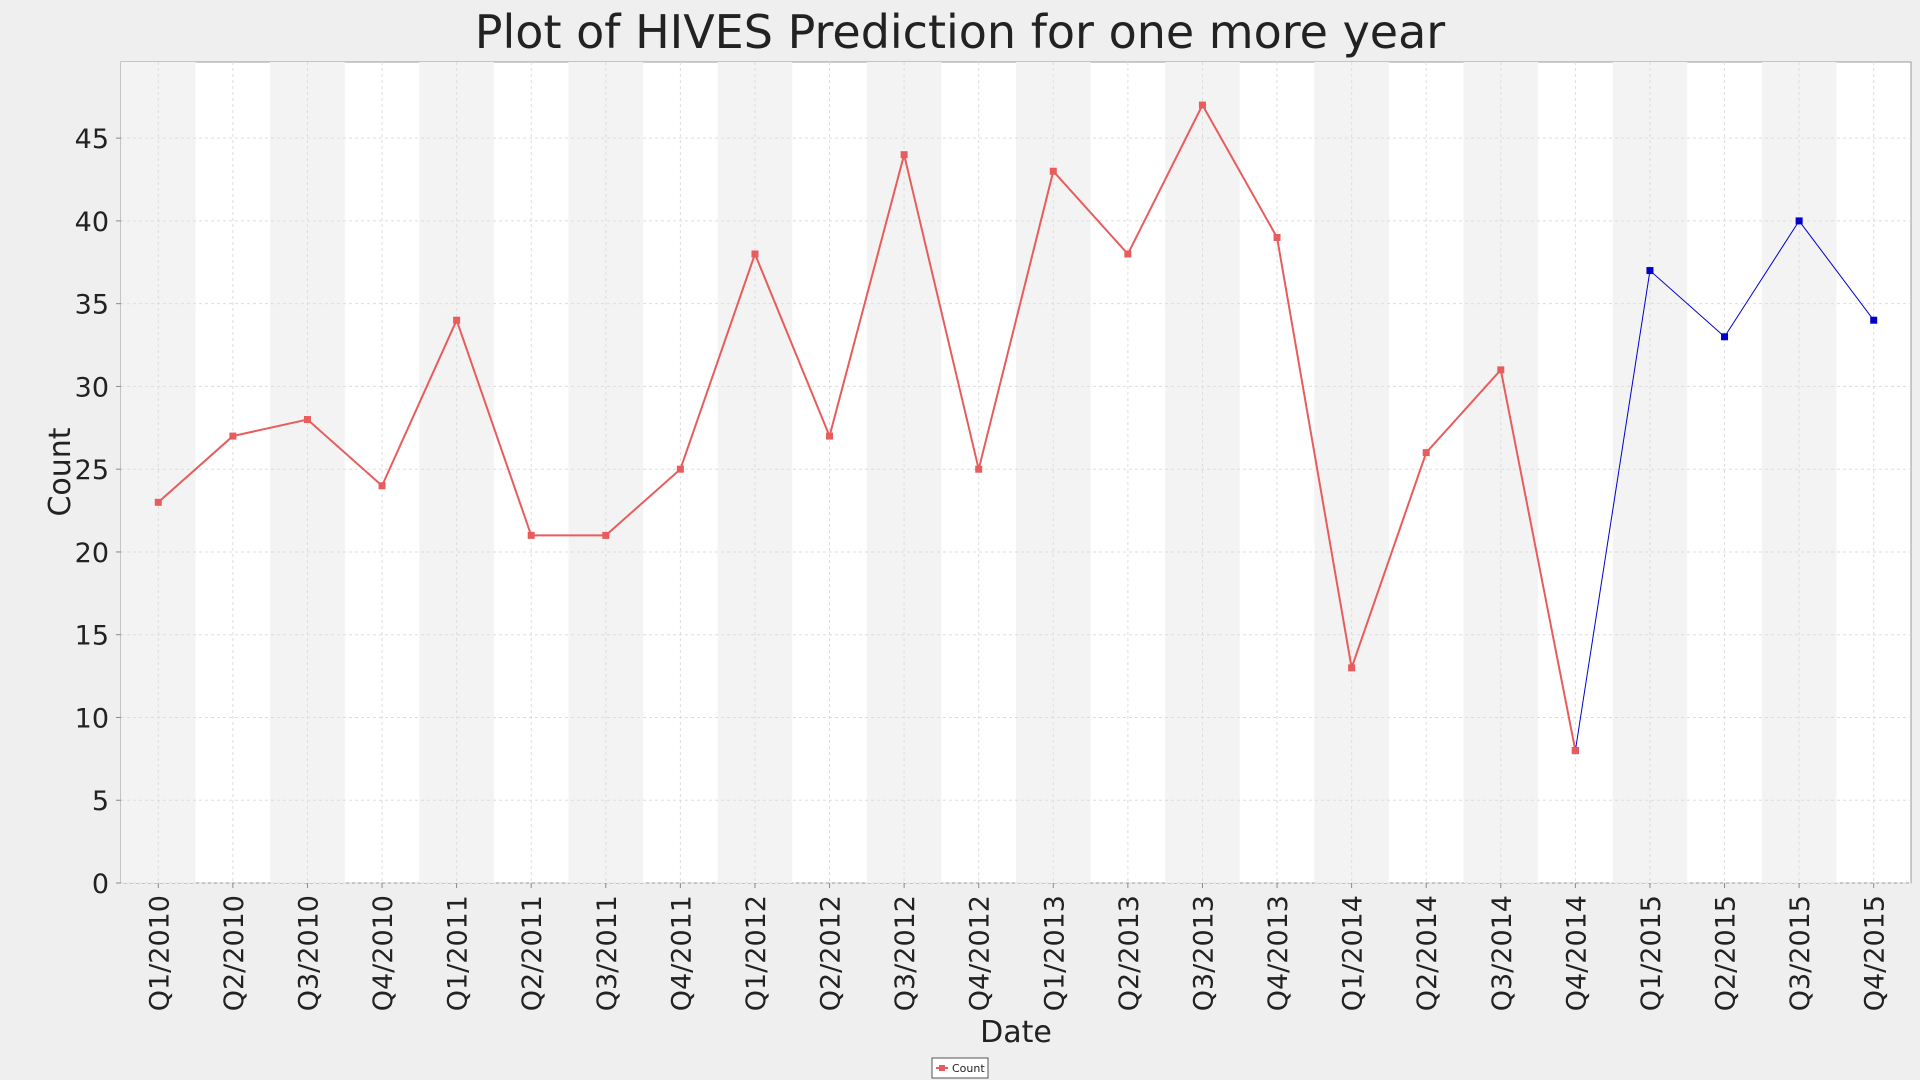 The image size is (1920, 1080). What do you see at coordinates (1016, 1032) in the screenshot?
I see `x-axis-label: Date` at bounding box center [1016, 1032].